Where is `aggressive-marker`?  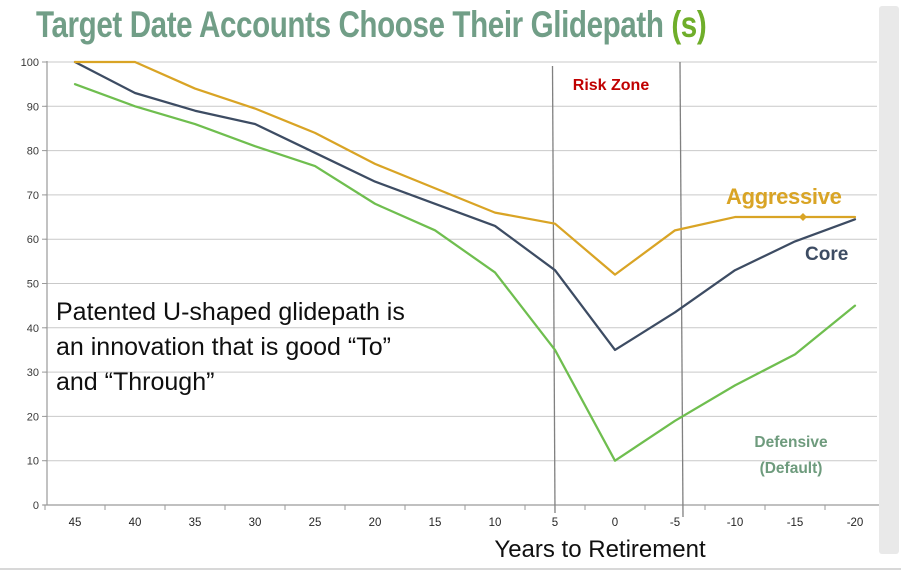
aggressive-marker is located at coordinates (803, 217).